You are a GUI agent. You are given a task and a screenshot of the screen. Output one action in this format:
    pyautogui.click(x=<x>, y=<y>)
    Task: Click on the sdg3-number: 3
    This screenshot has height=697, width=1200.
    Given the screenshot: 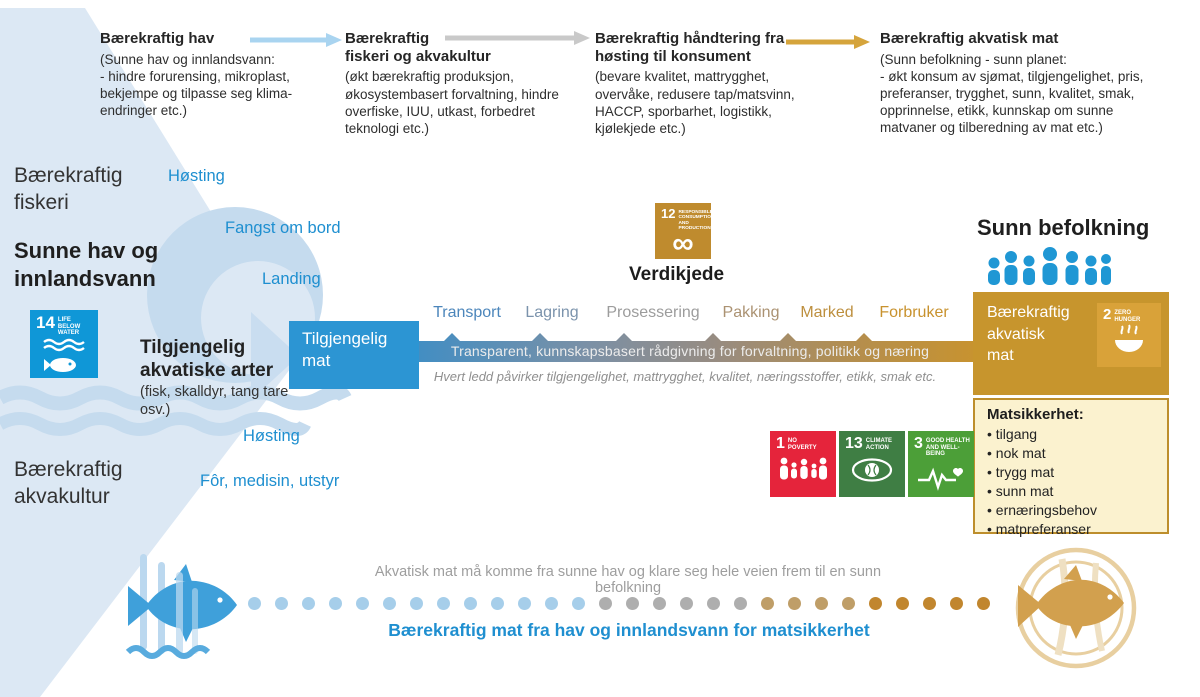 What is the action you would take?
    pyautogui.click(x=918, y=443)
    